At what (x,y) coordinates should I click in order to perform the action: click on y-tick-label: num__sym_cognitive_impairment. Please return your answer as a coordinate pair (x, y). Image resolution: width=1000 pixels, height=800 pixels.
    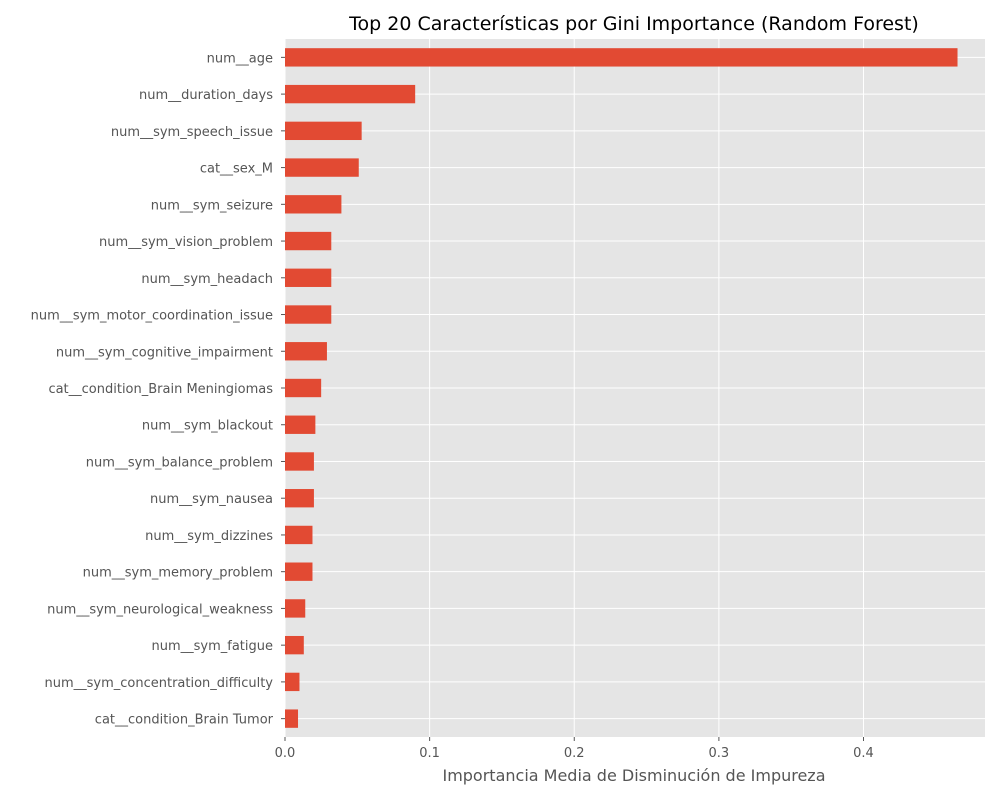
    Looking at the image, I should click on (164, 352).